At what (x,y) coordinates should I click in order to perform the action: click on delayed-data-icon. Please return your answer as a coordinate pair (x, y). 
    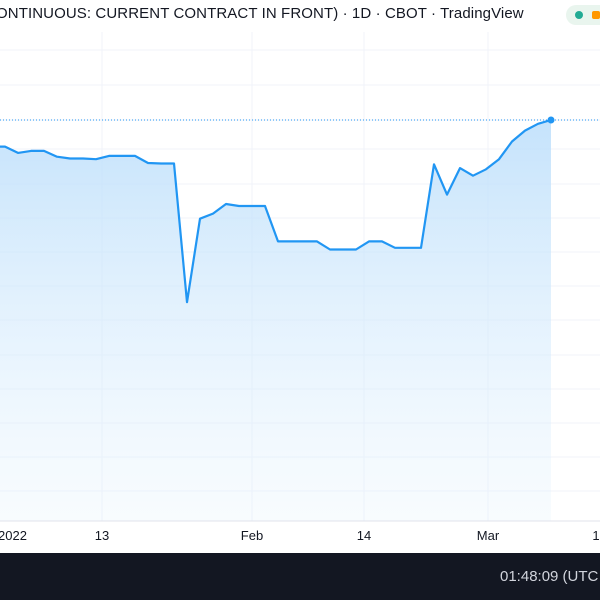
    Looking at the image, I should click on (596, 15).